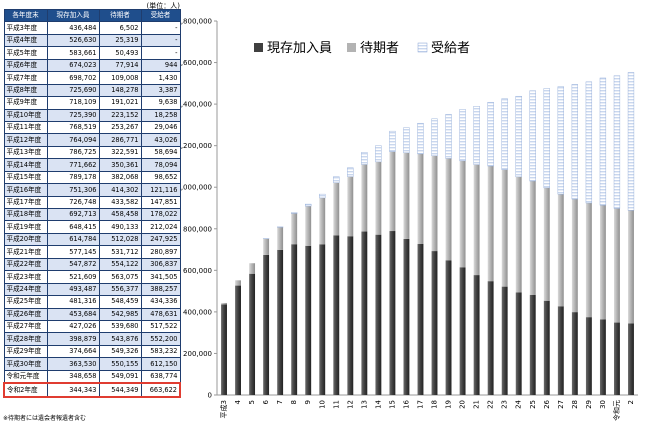 This screenshot has height=423, width=650. I want to click on x-tick-label: 24, so click(519, 403).